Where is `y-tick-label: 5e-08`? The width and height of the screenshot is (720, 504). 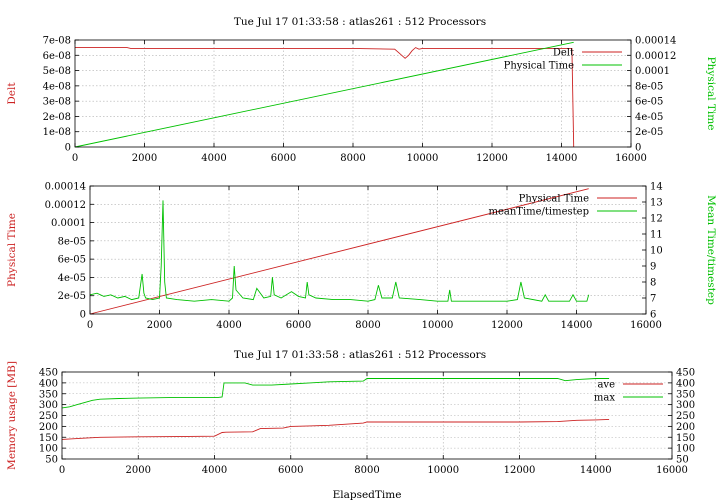
y-tick-label: 5e-08 is located at coordinates (57, 71).